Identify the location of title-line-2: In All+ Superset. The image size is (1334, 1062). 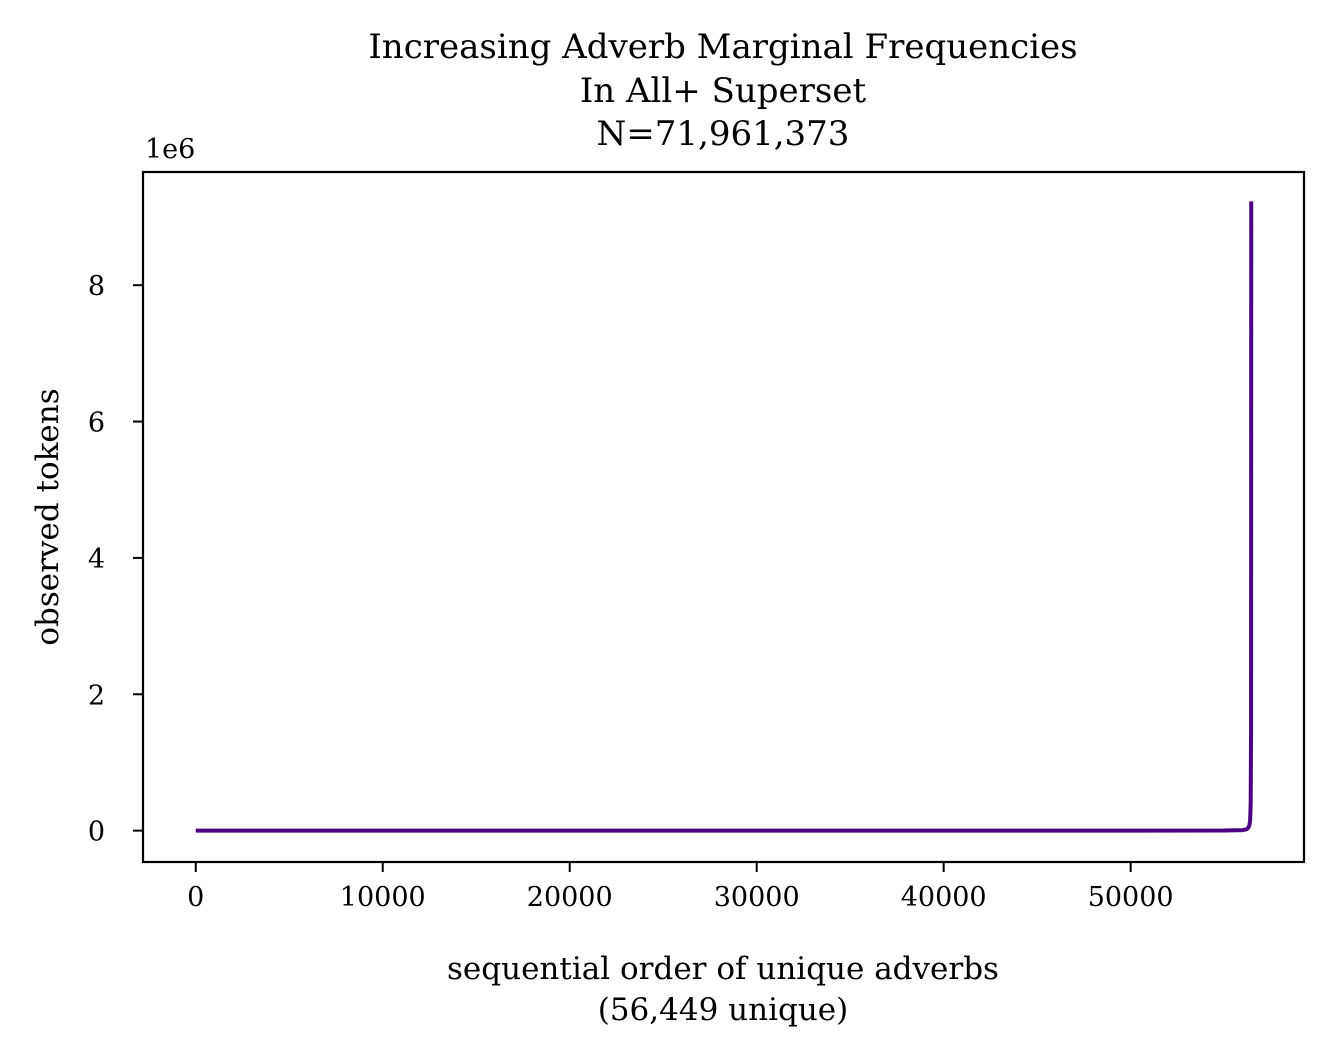
(723, 91).